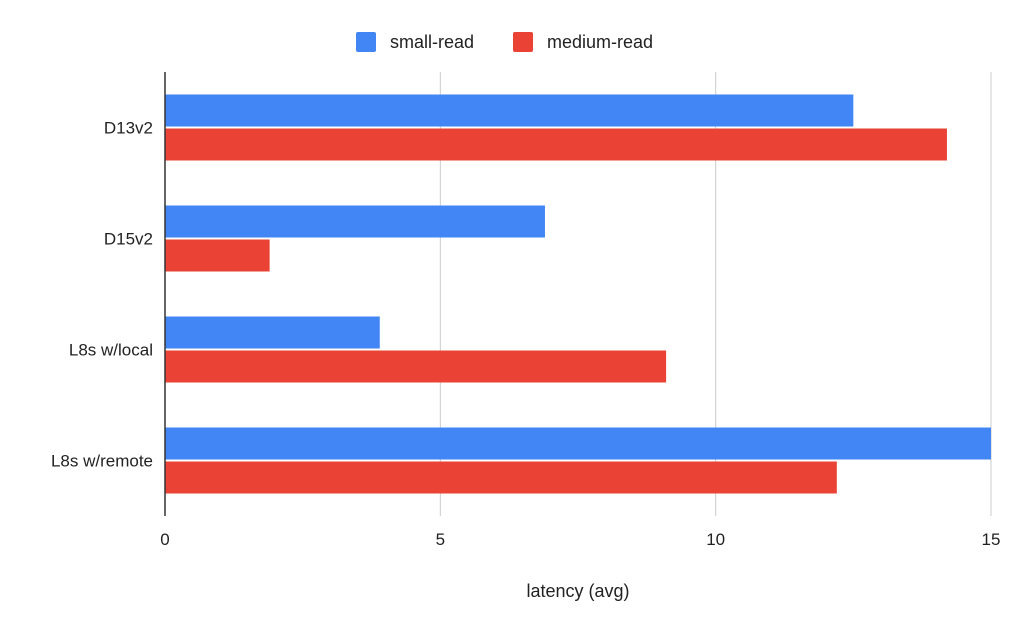 The image size is (1024, 633). I want to click on x-tick-label: 10, so click(715, 539).